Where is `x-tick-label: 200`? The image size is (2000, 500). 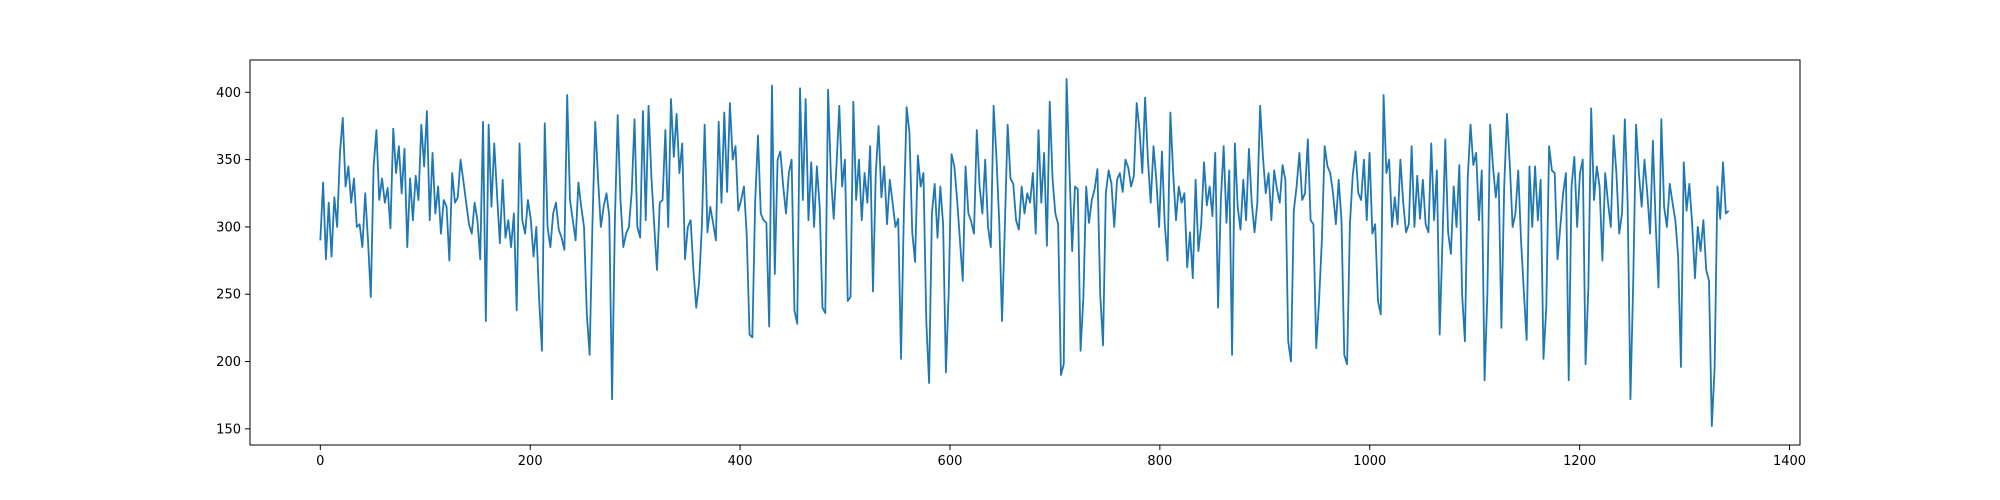 x-tick-label: 200 is located at coordinates (530, 461).